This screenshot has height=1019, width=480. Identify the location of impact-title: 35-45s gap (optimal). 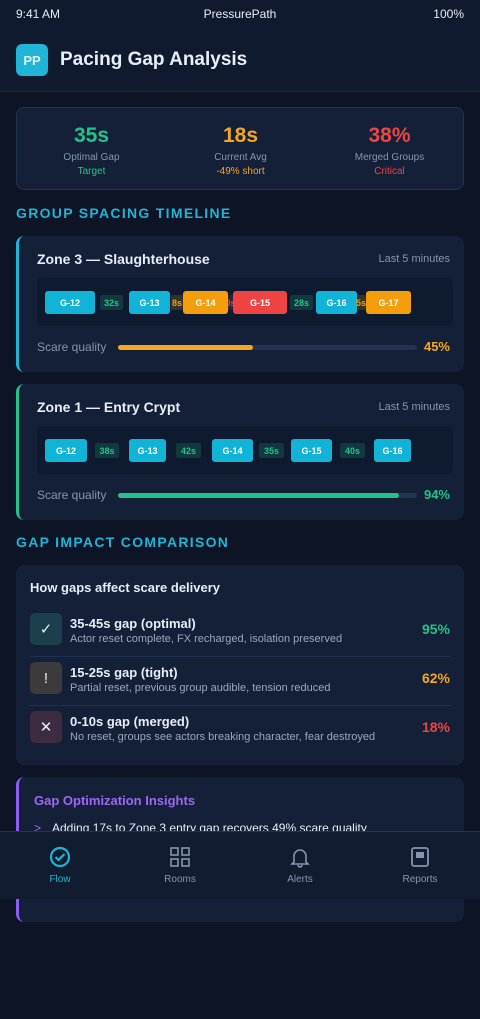
(133, 623).